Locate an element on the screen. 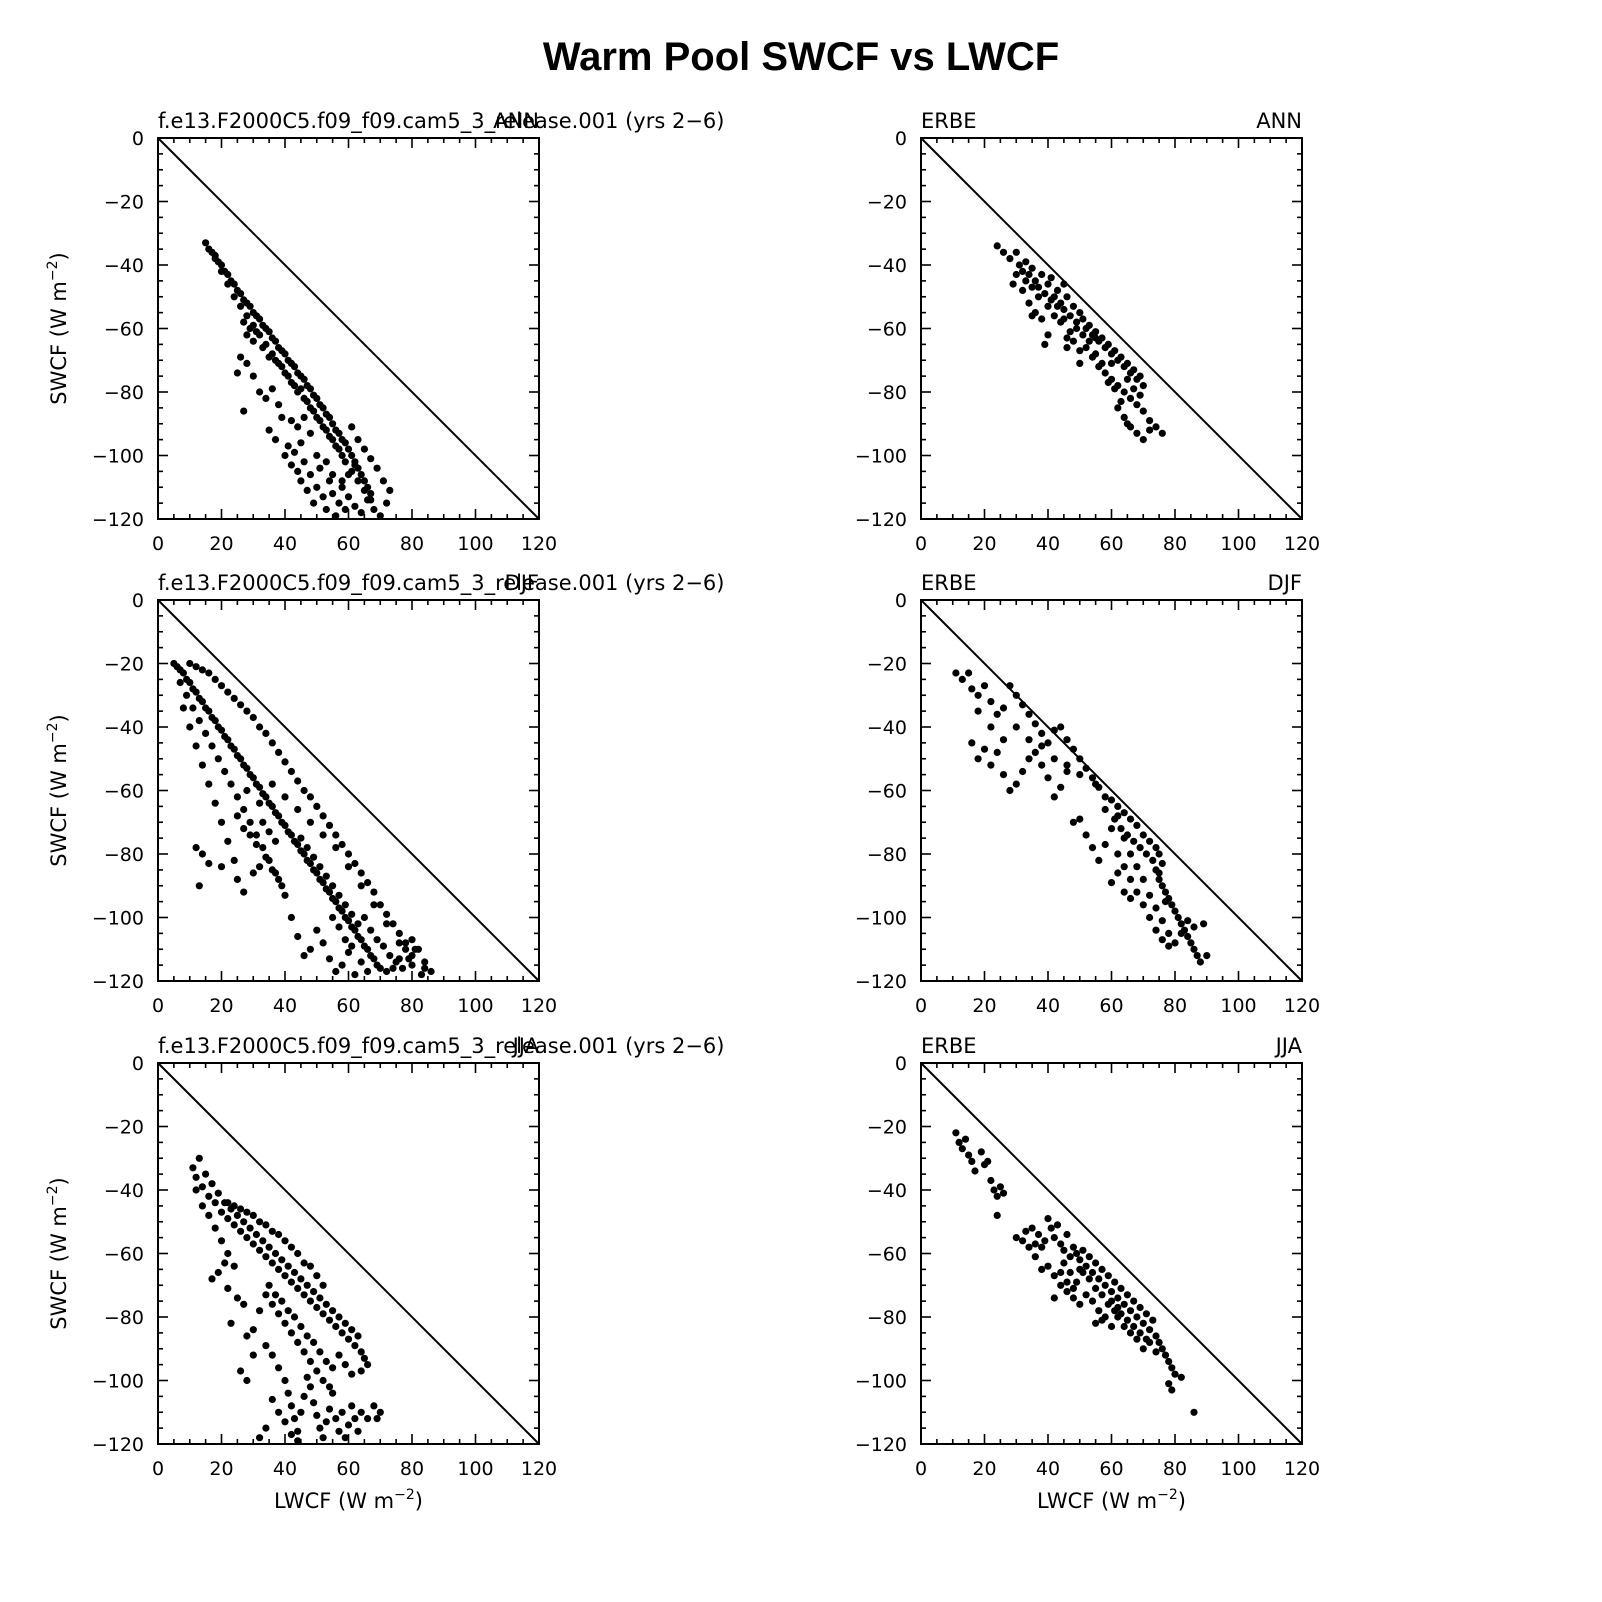 The height and width of the screenshot is (1602, 1602). y-axis-label-sup: −2 is located at coordinates (53, 270).